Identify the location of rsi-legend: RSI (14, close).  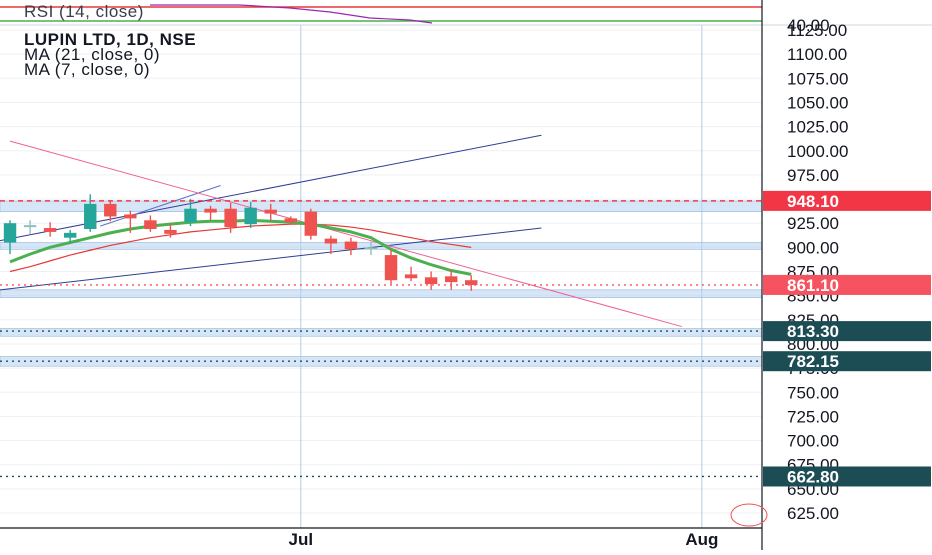
(84, 12).